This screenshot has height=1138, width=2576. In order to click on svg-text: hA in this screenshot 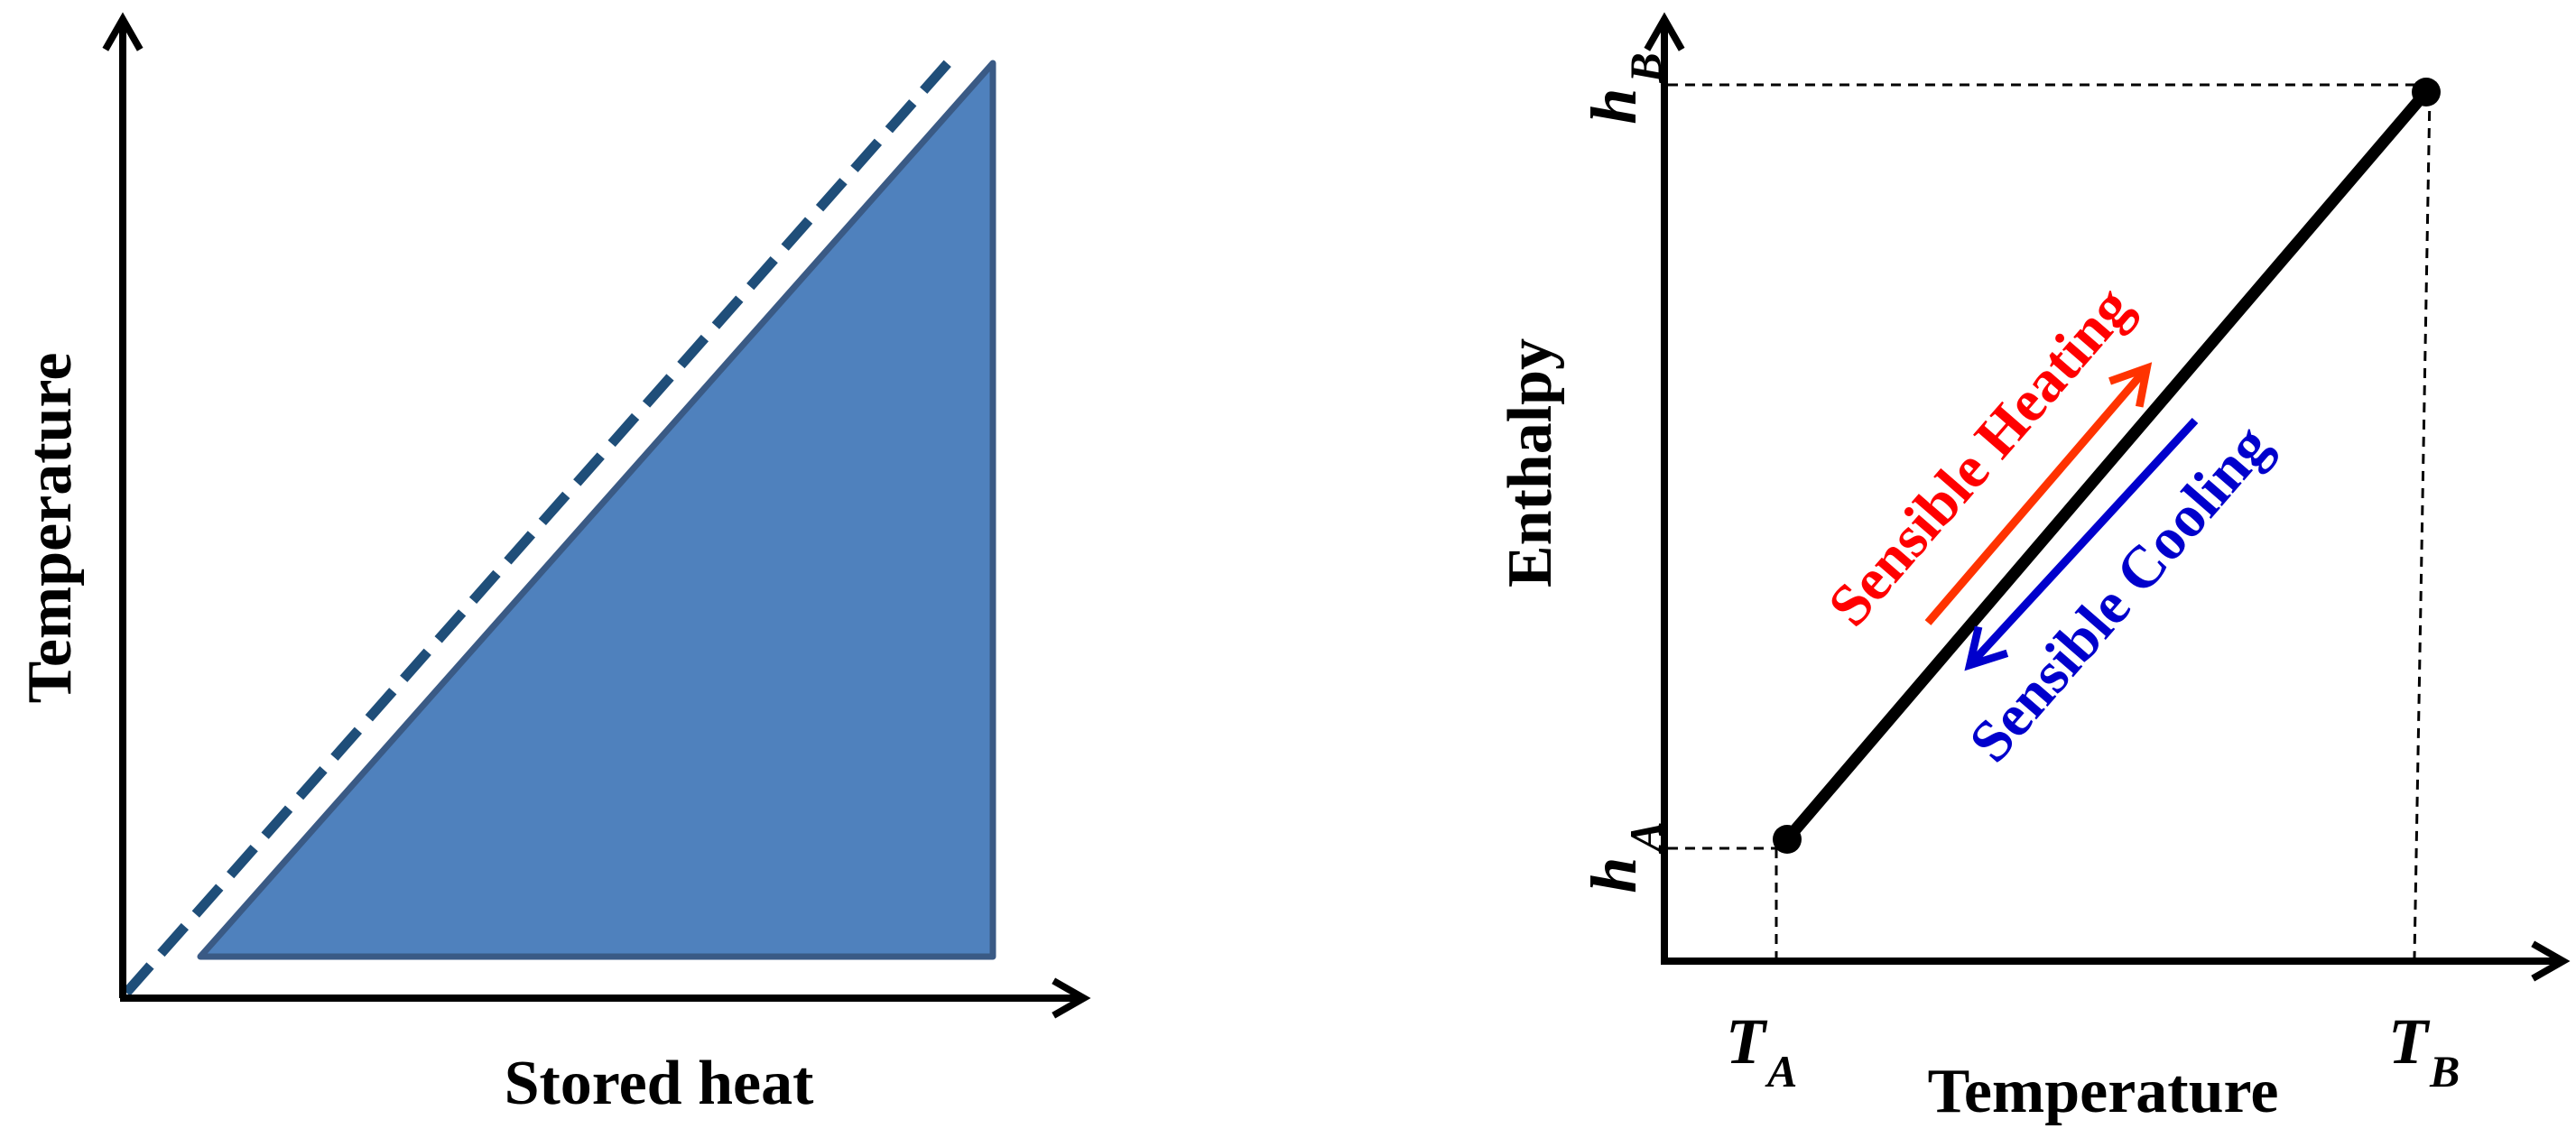, I will do `click(1625, 857)`.